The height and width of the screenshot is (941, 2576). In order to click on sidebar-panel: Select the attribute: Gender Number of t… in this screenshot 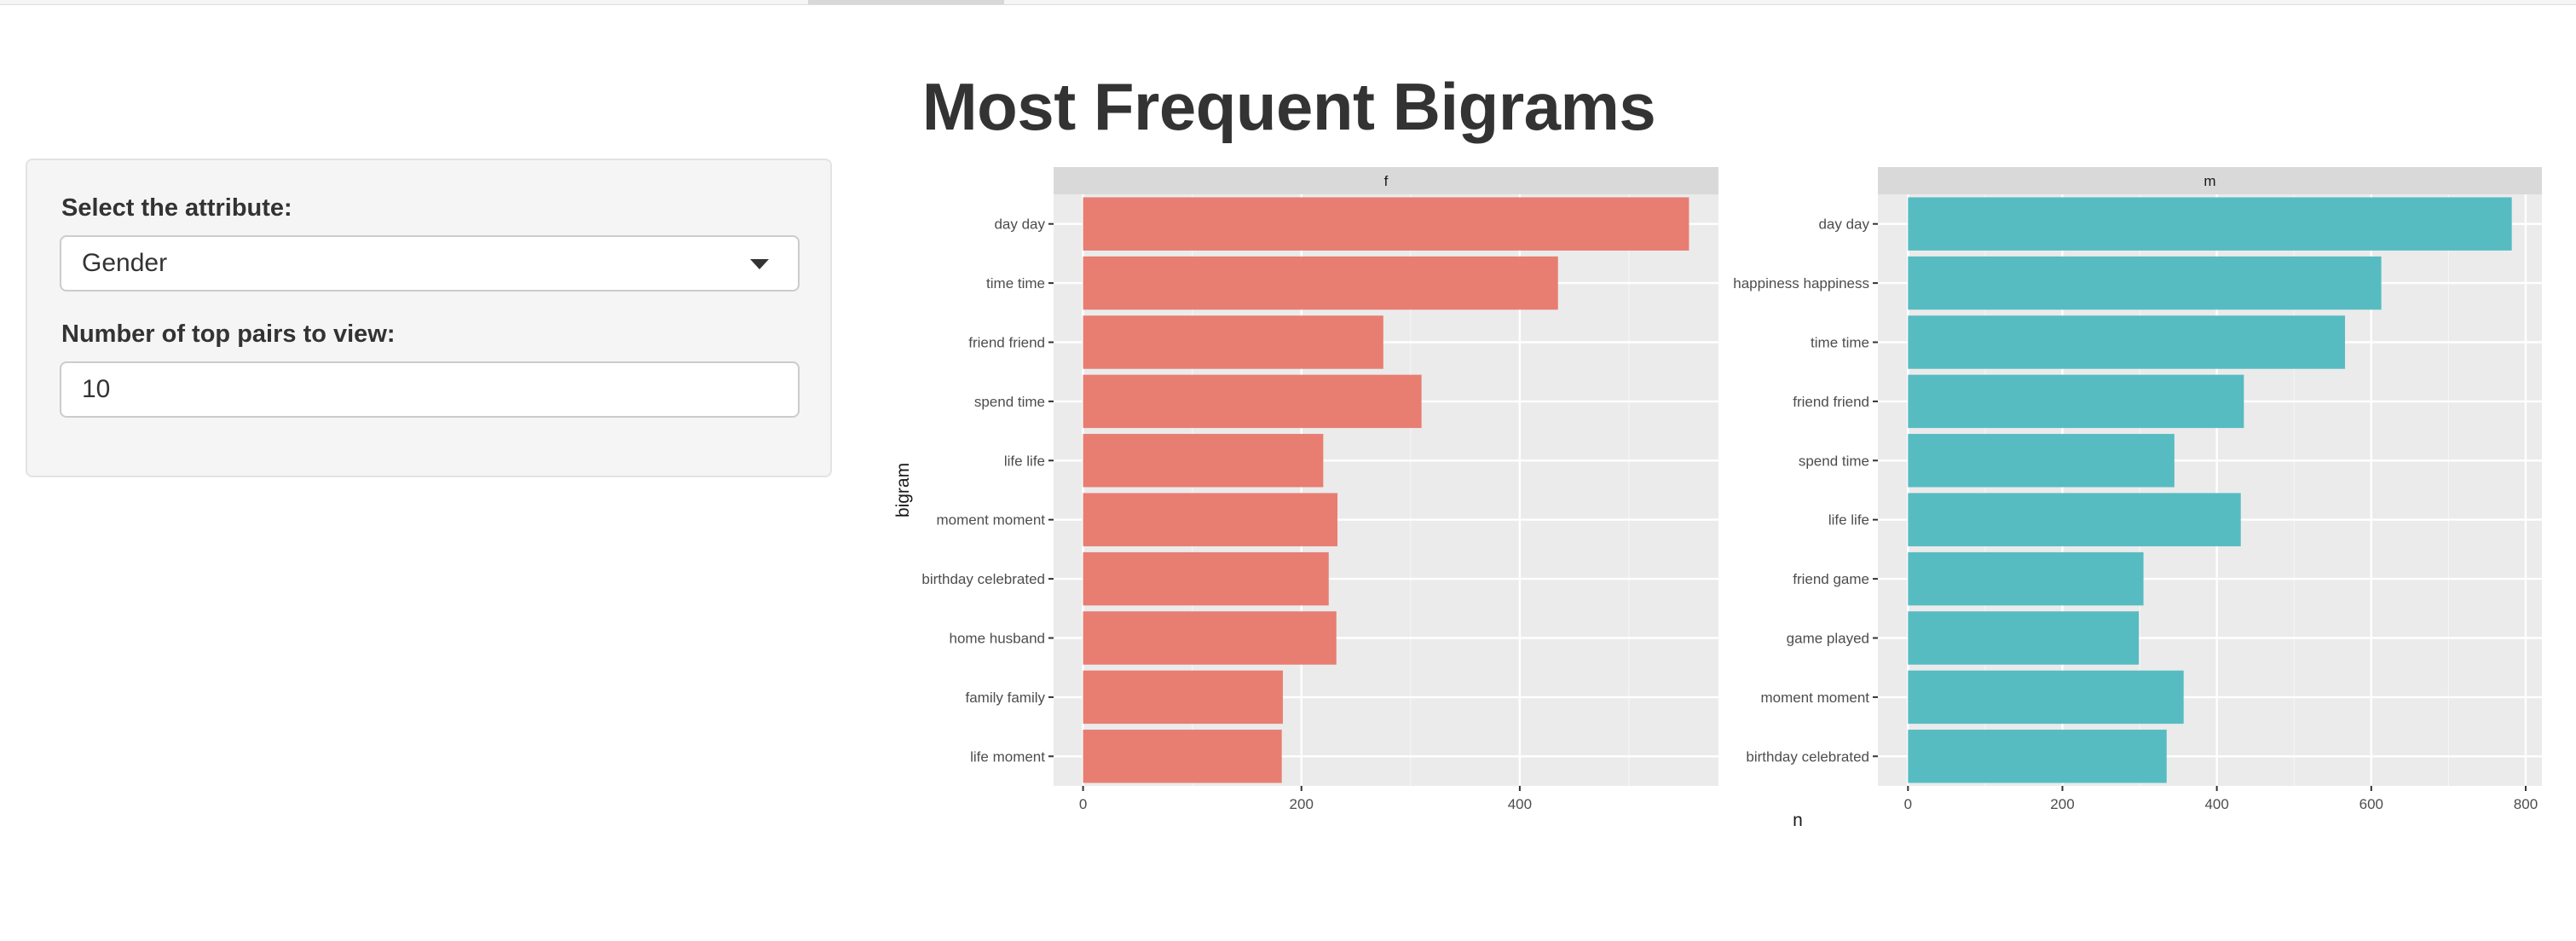, I will do `click(429, 318)`.